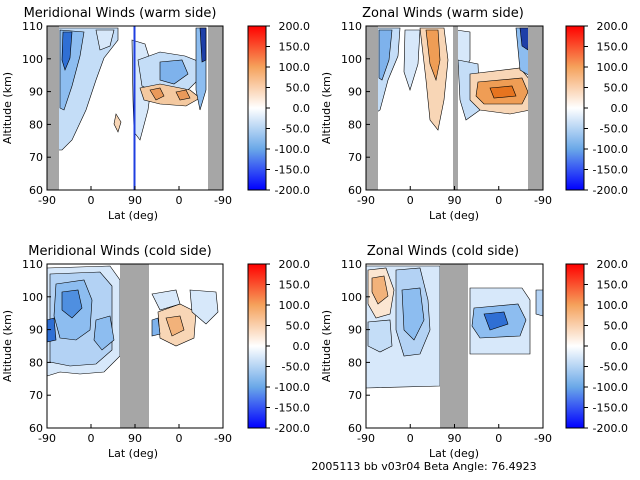  Describe the element at coordinates (443, 251) in the screenshot. I see `panel-title: Zonal Winds (cold side)` at that location.